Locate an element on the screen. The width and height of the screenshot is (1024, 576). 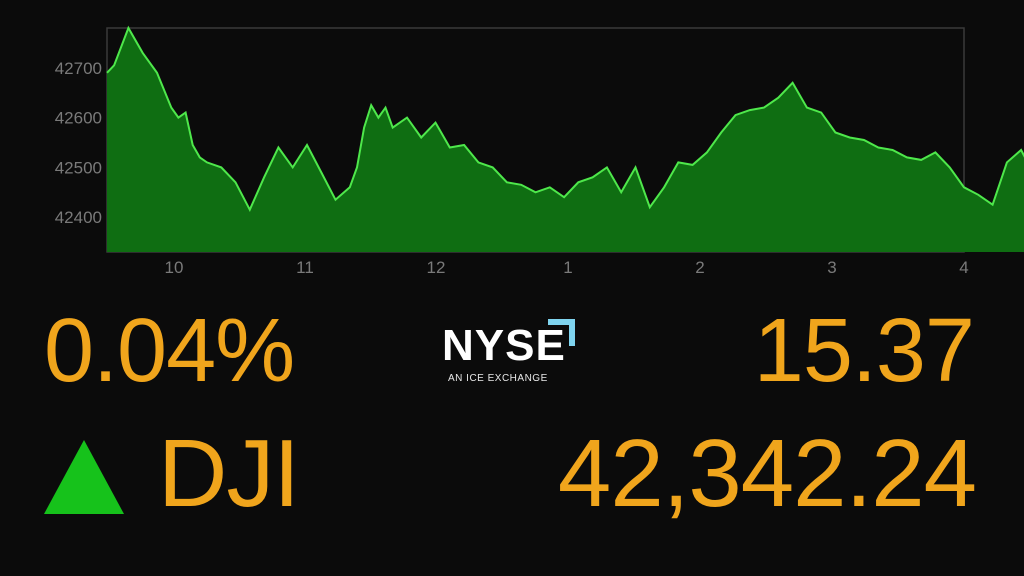
x-tick-label: 11 is located at coordinates (305, 267).